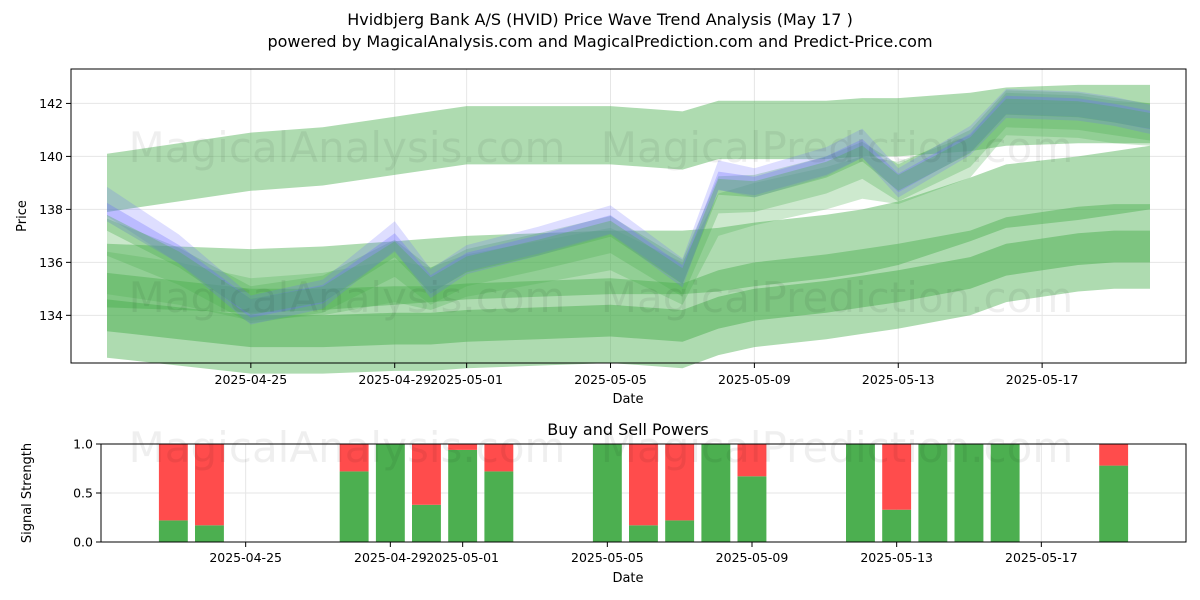 This screenshot has width=1200, height=600. I want to click on price-x-tick-label: 2025-05-13, so click(898, 379).